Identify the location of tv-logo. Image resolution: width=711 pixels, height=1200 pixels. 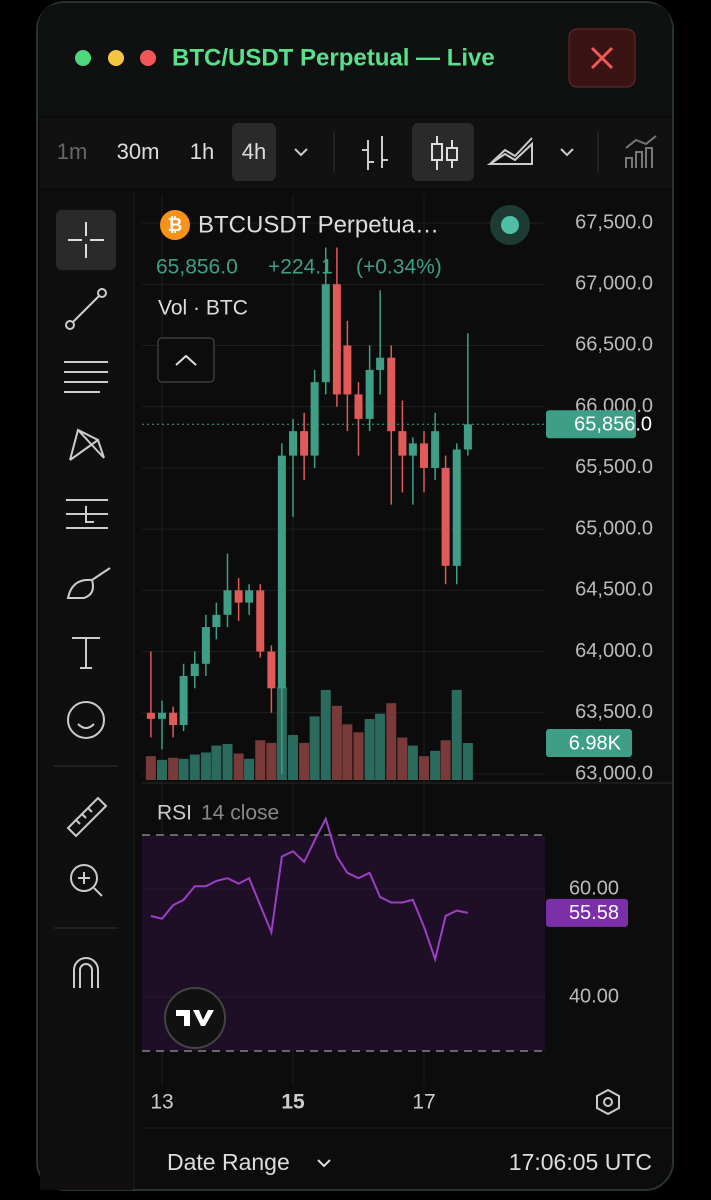
(195, 1018).